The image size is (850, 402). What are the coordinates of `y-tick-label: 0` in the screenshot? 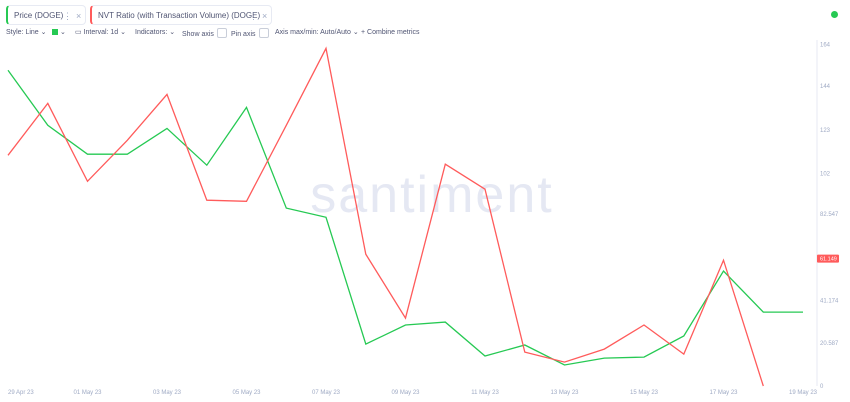 It's located at (822, 387).